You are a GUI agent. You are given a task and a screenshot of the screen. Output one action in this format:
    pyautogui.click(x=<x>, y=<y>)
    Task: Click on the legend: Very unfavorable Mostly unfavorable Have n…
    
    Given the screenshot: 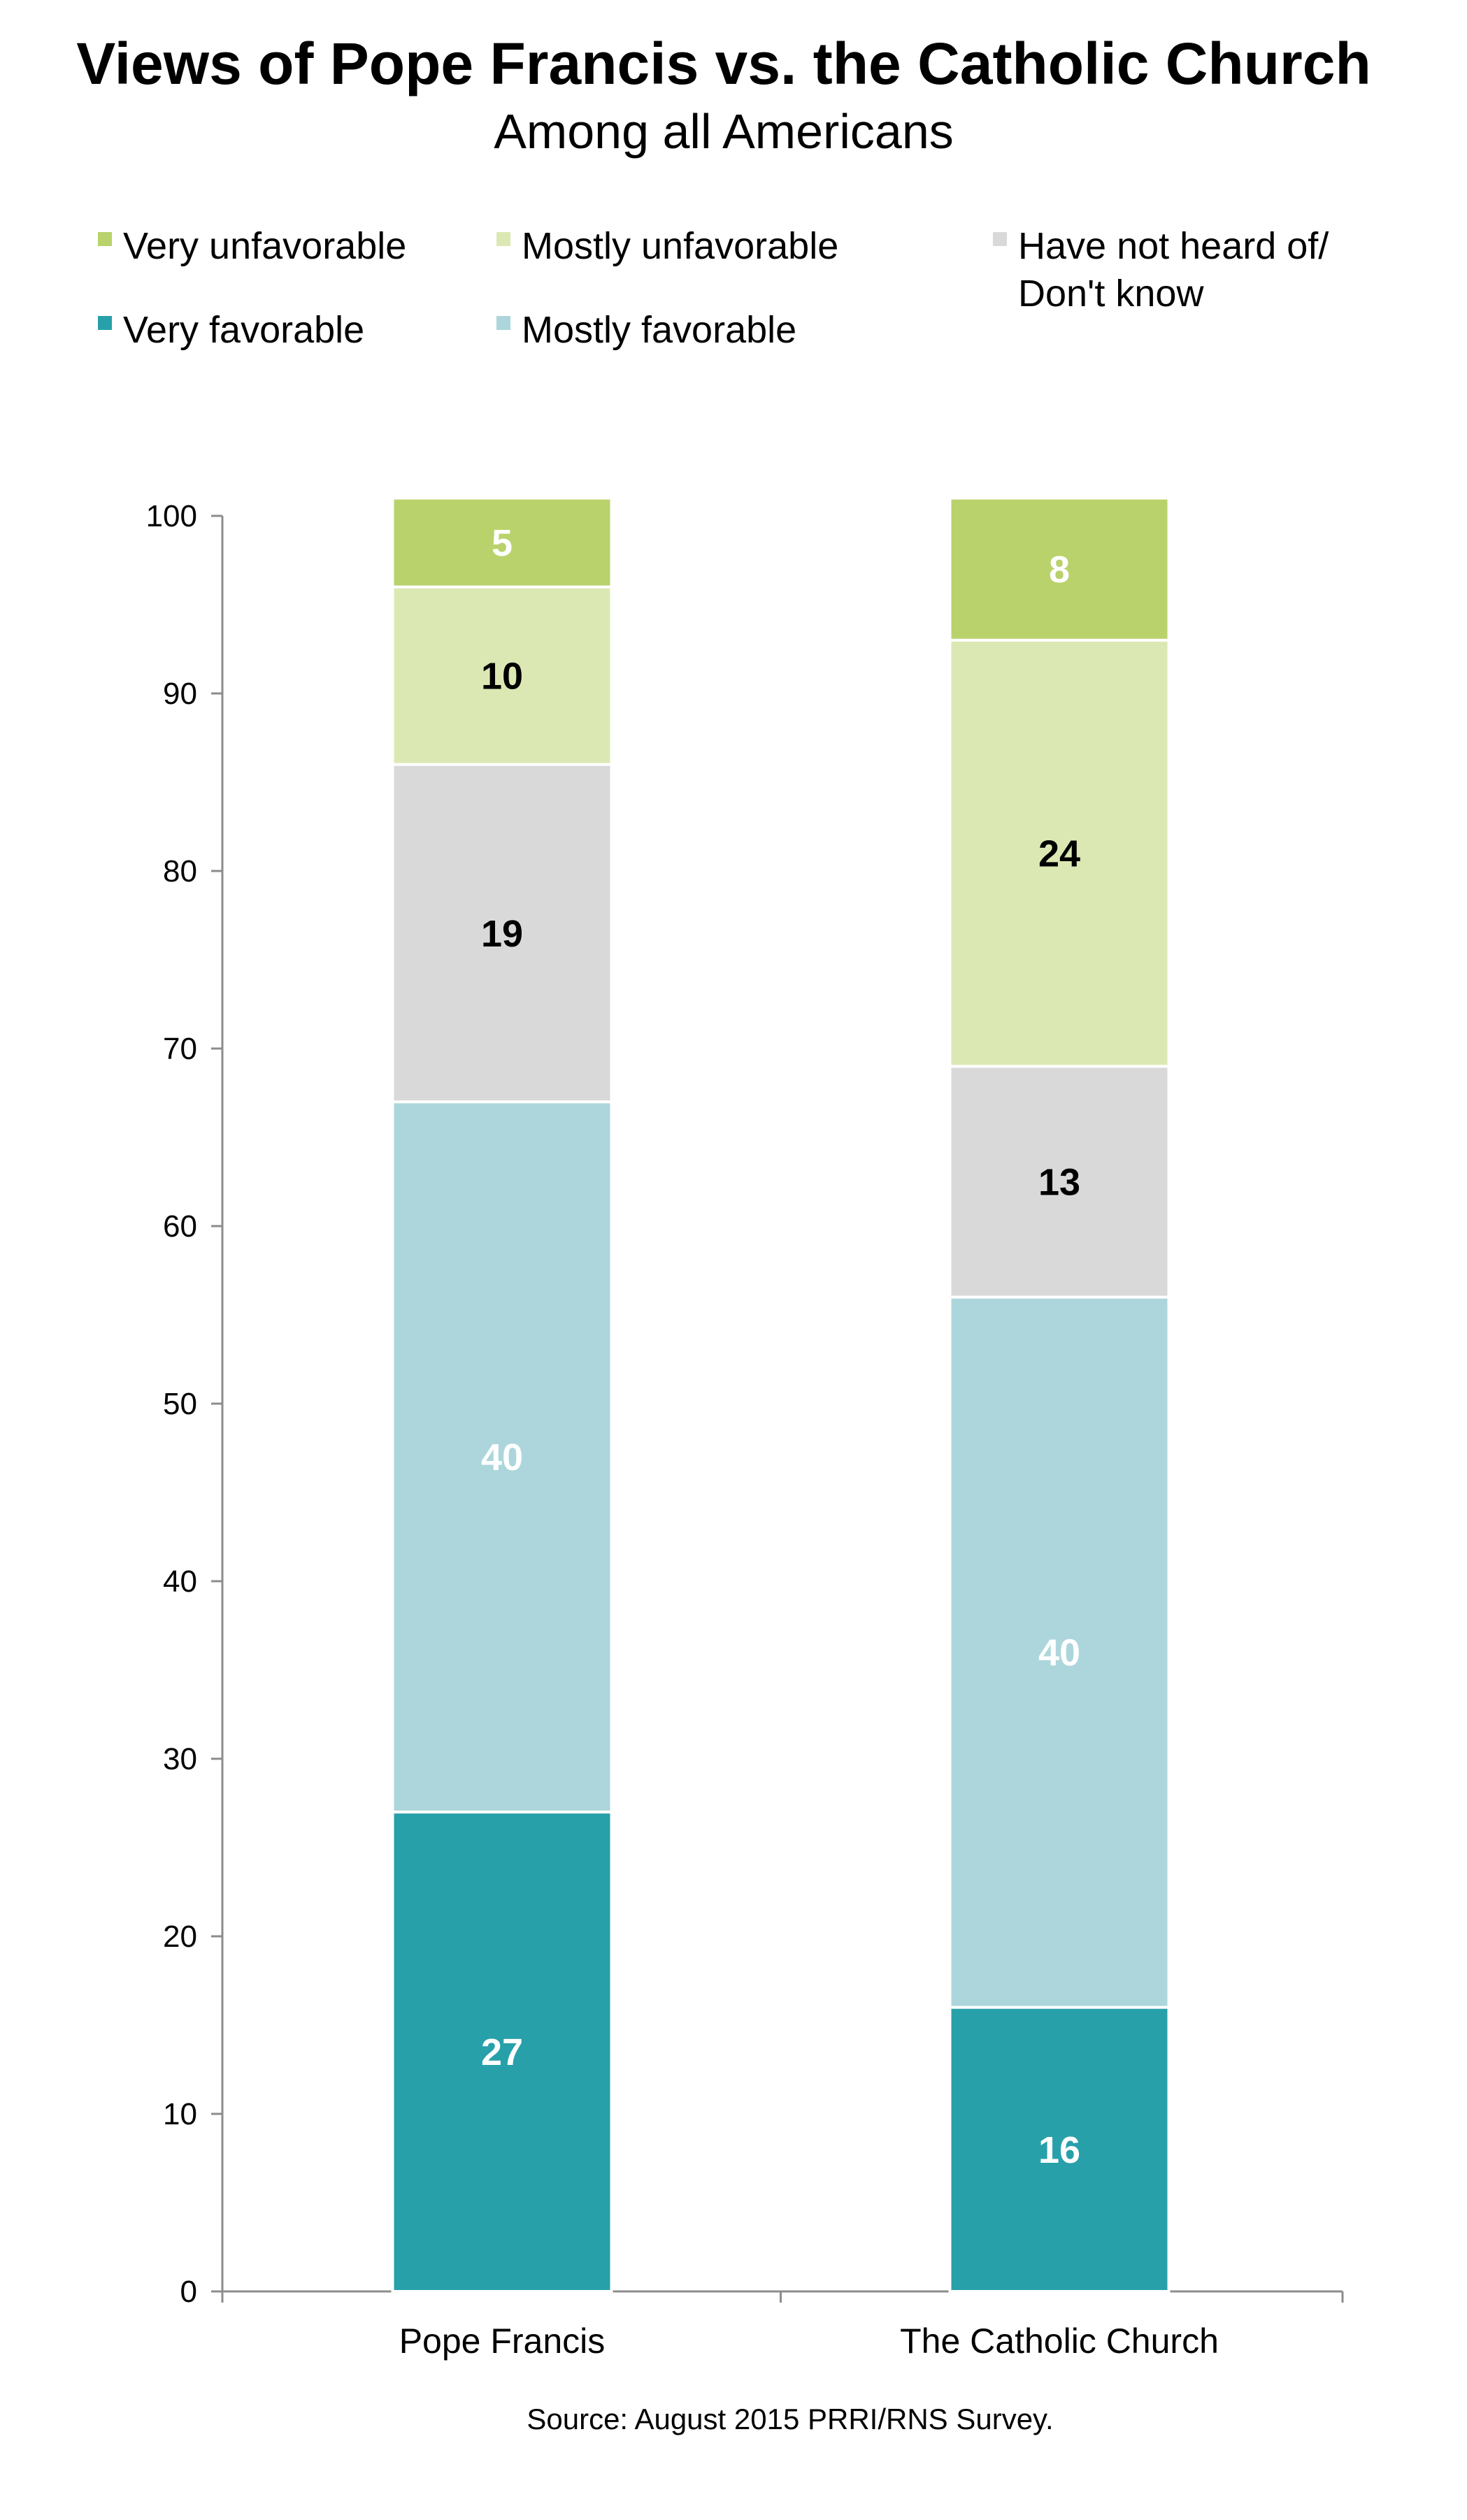 What is the action you would take?
    pyautogui.click(x=713, y=288)
    